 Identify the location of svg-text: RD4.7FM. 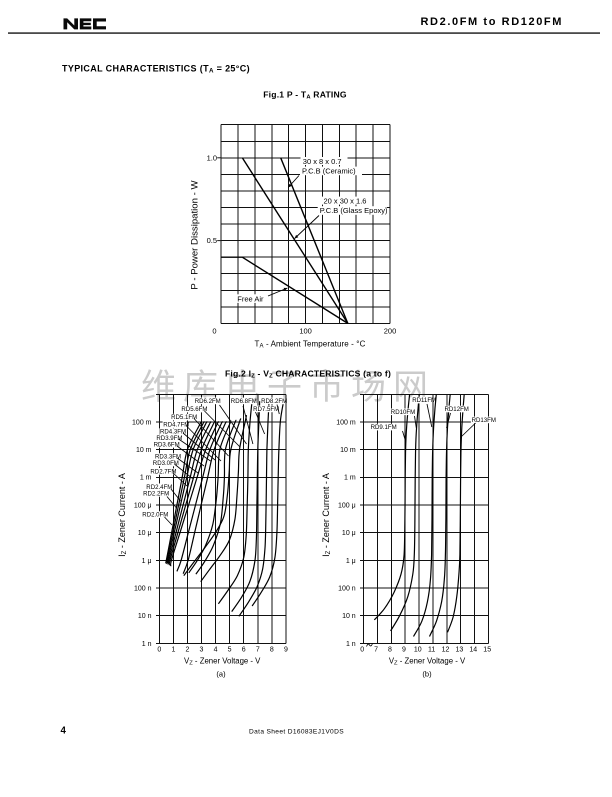
(176, 425).